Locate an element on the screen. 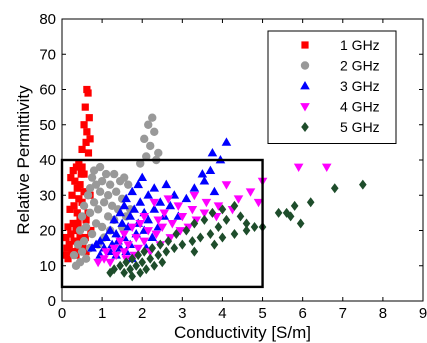 The height and width of the screenshot is (343, 427). x-tick-label: 1 is located at coordinates (102, 313).